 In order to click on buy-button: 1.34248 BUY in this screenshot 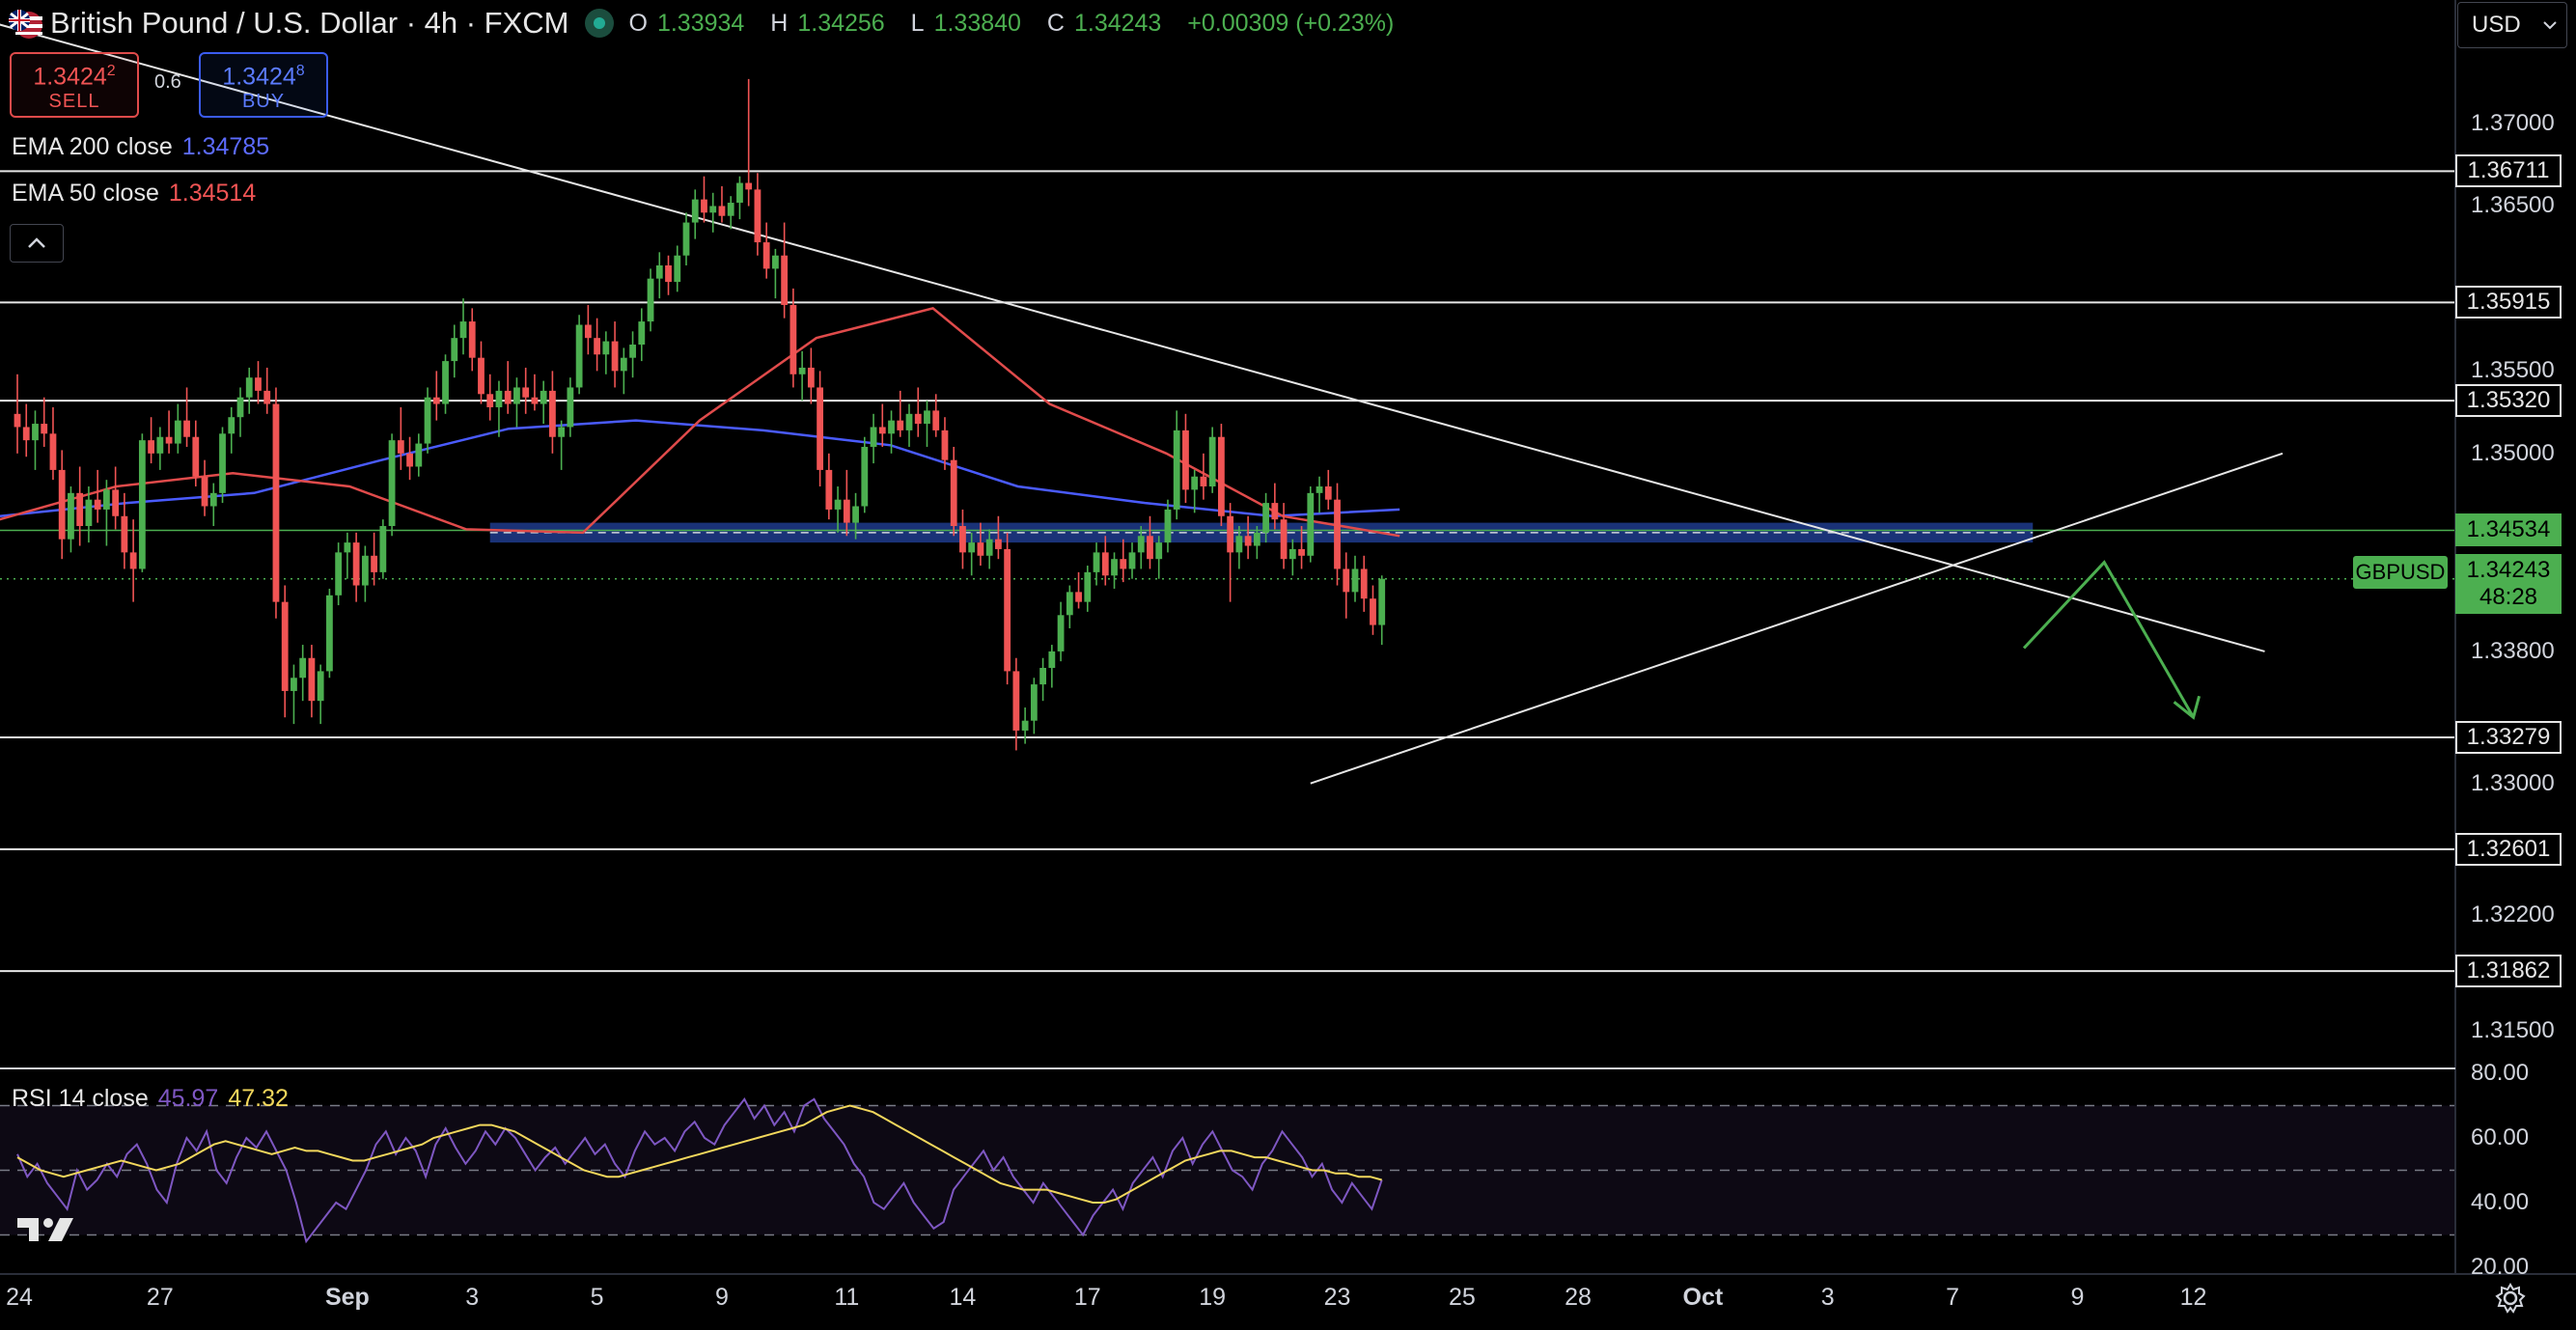, I will do `click(263, 85)`.